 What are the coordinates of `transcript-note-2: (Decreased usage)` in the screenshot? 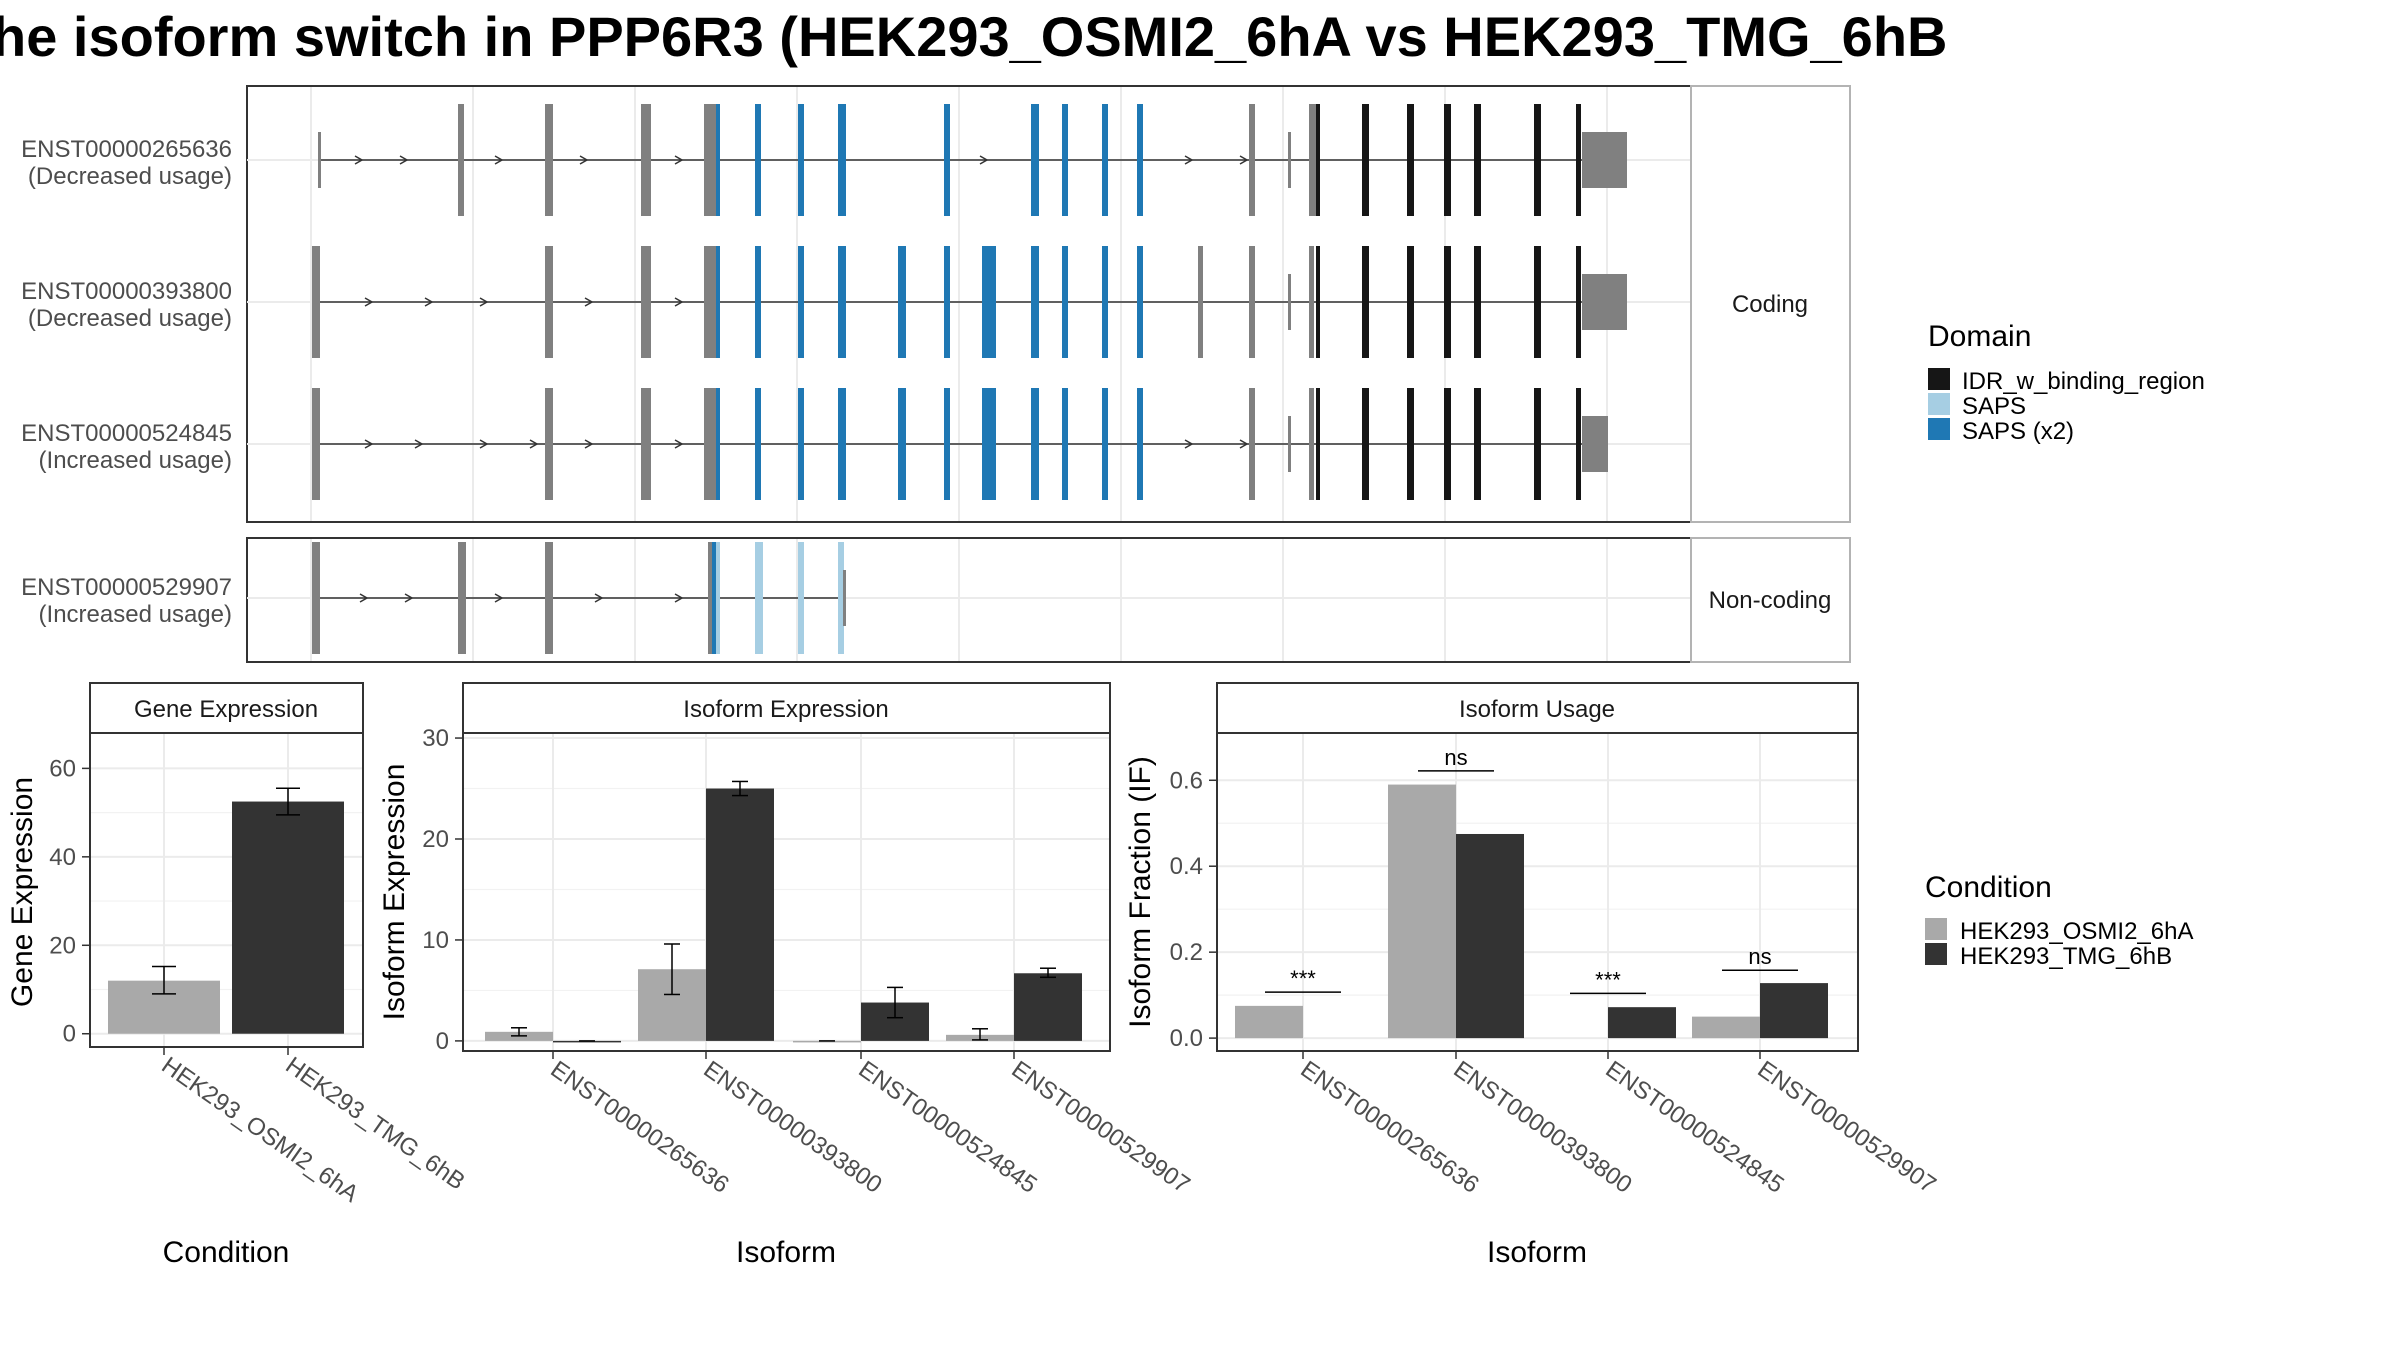 It's located at (130, 318).